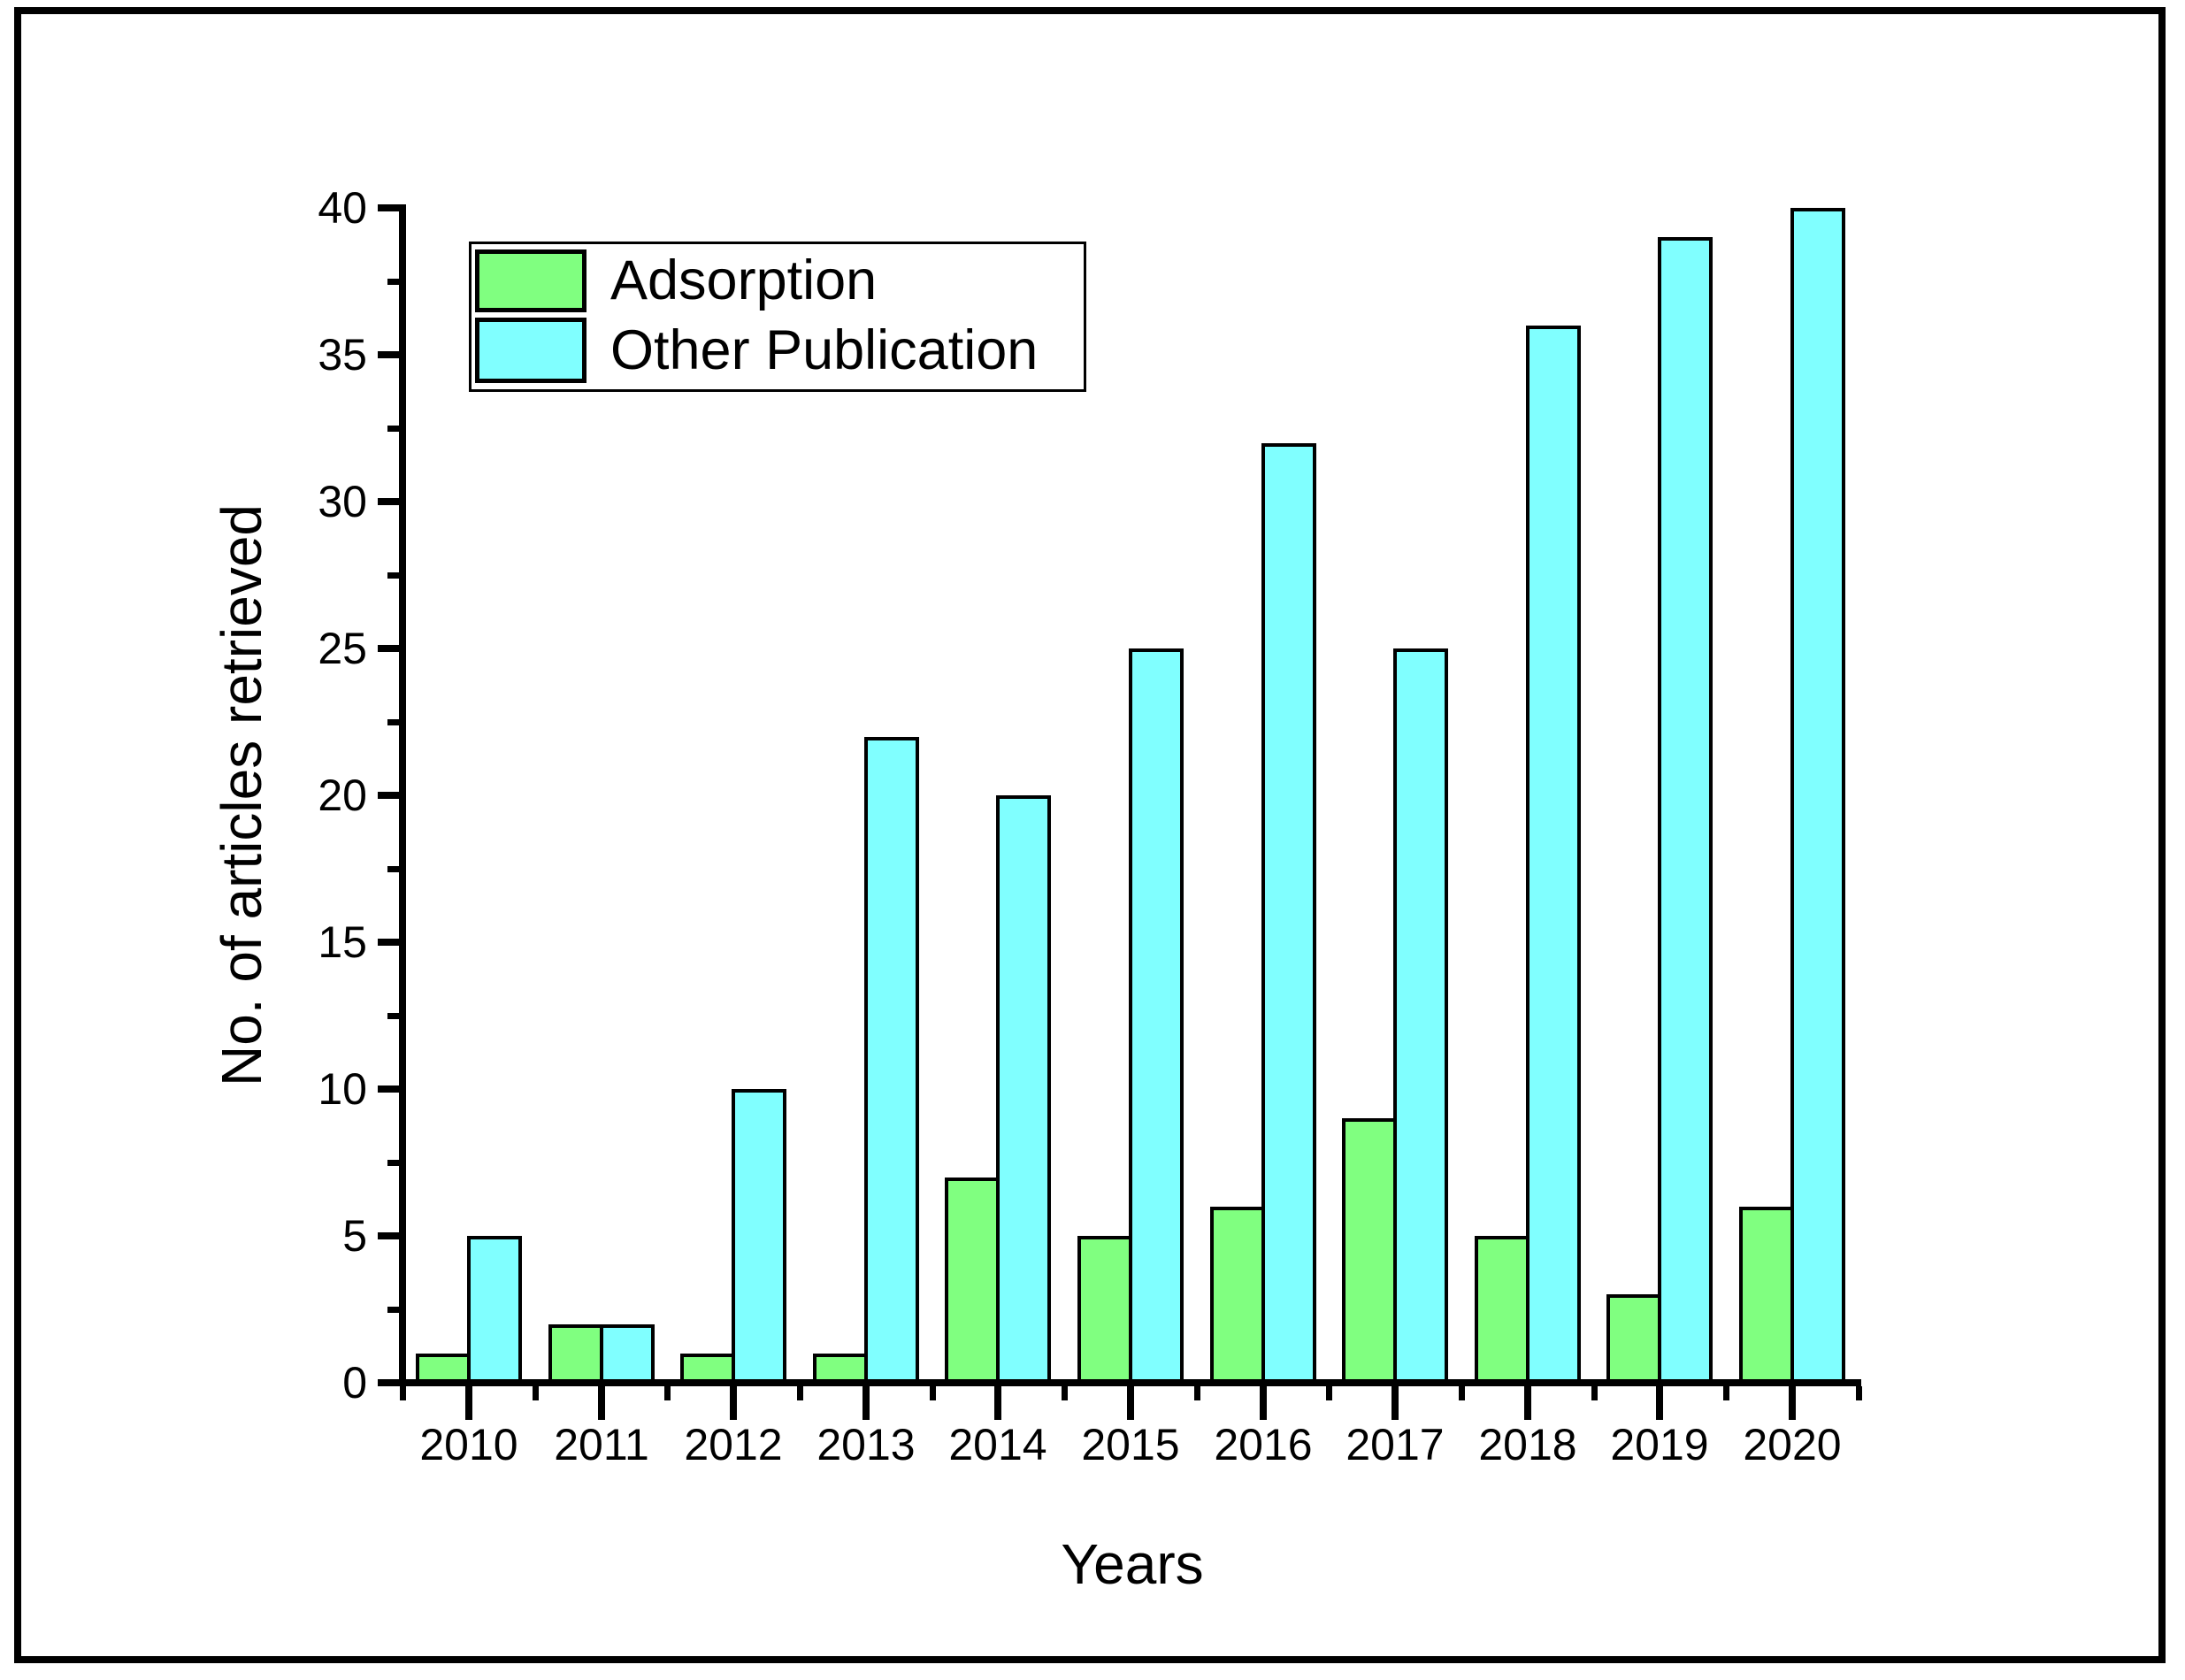 The height and width of the screenshot is (1680, 2185). I want to click on y-minor-tick-27.5, so click(393, 575).